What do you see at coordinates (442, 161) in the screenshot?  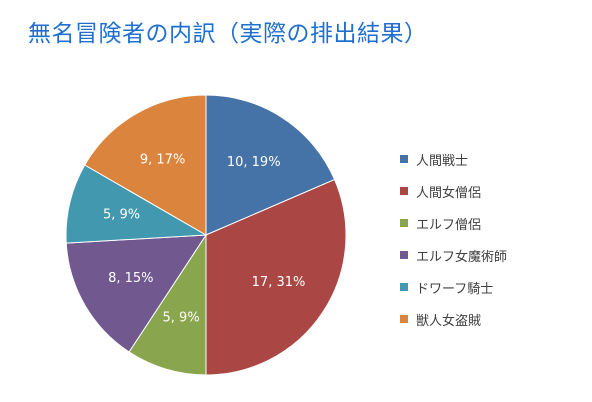 I see `legend-label-1: 人間戦士` at bounding box center [442, 161].